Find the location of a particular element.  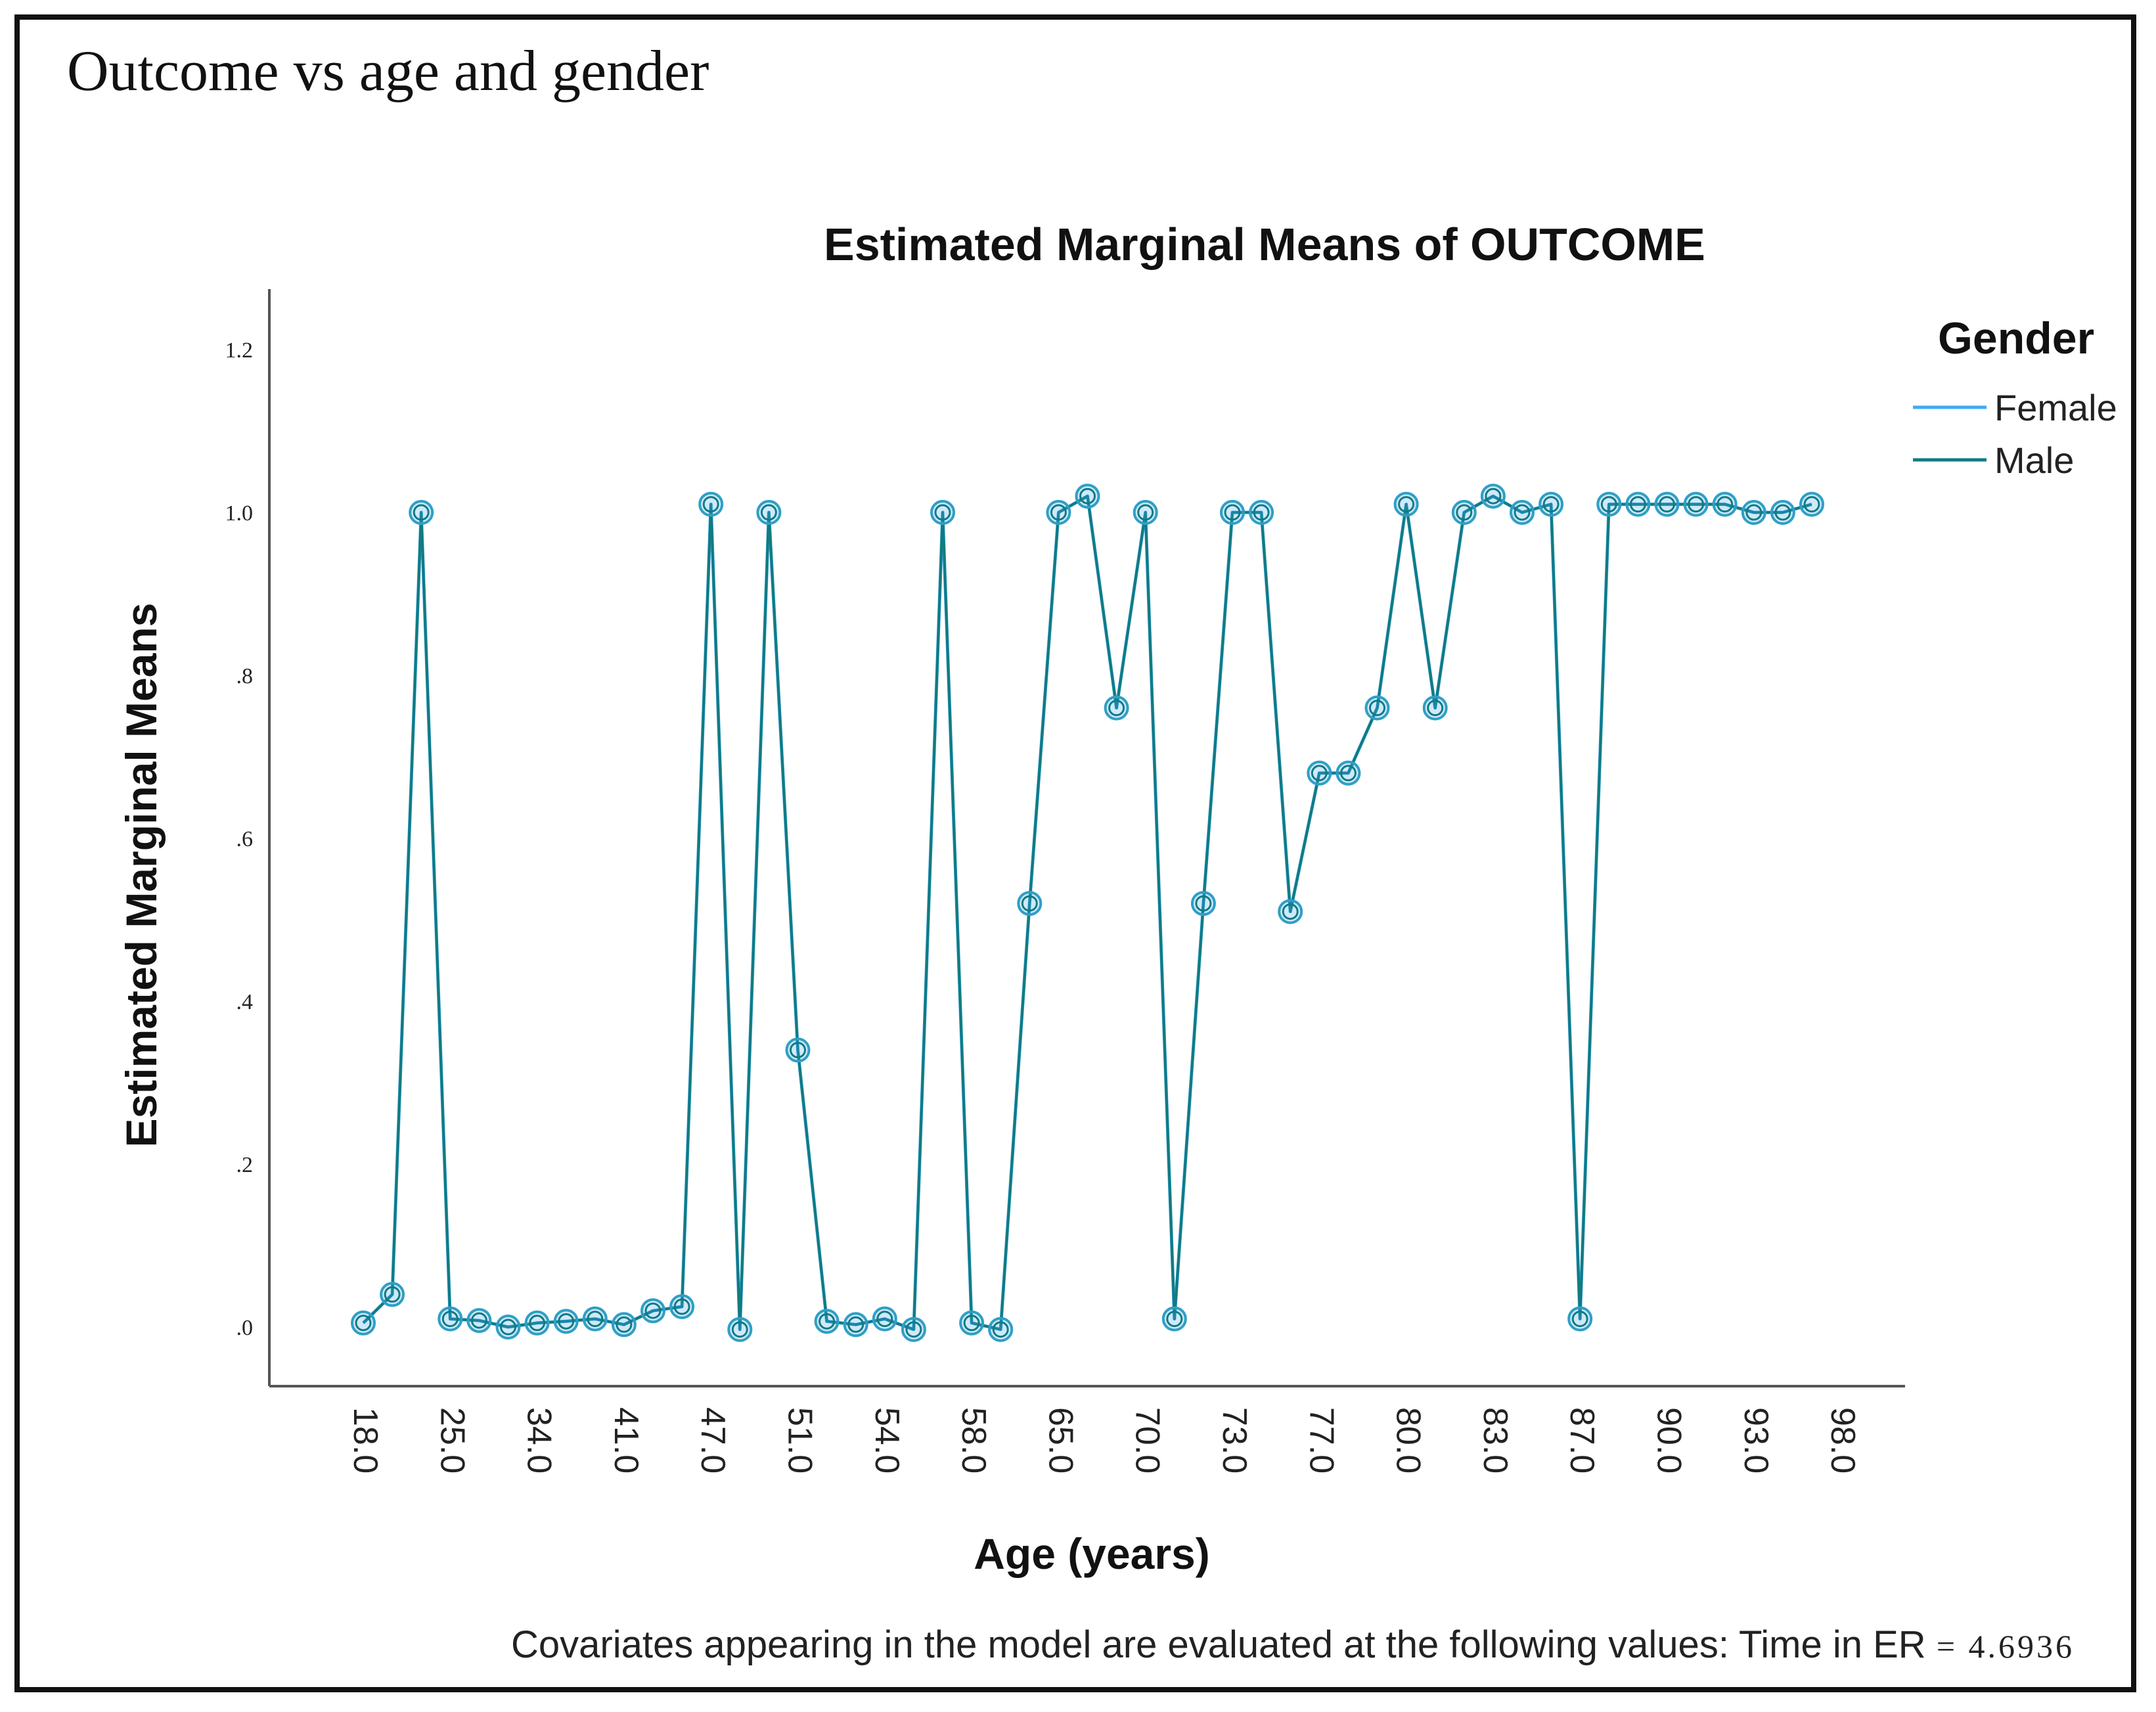

x-tick-label: 47.0 is located at coordinates (713, 1440).